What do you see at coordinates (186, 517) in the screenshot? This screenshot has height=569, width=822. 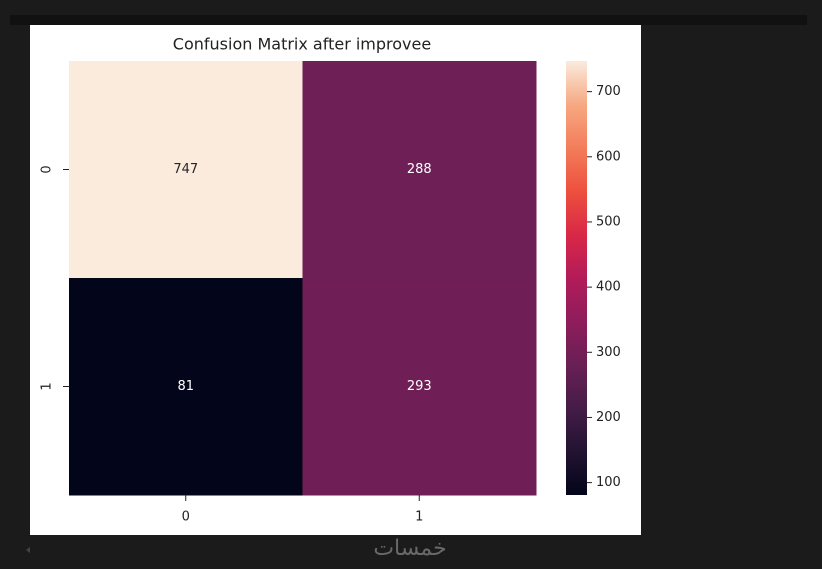 I see `x-tick-label: 0` at bounding box center [186, 517].